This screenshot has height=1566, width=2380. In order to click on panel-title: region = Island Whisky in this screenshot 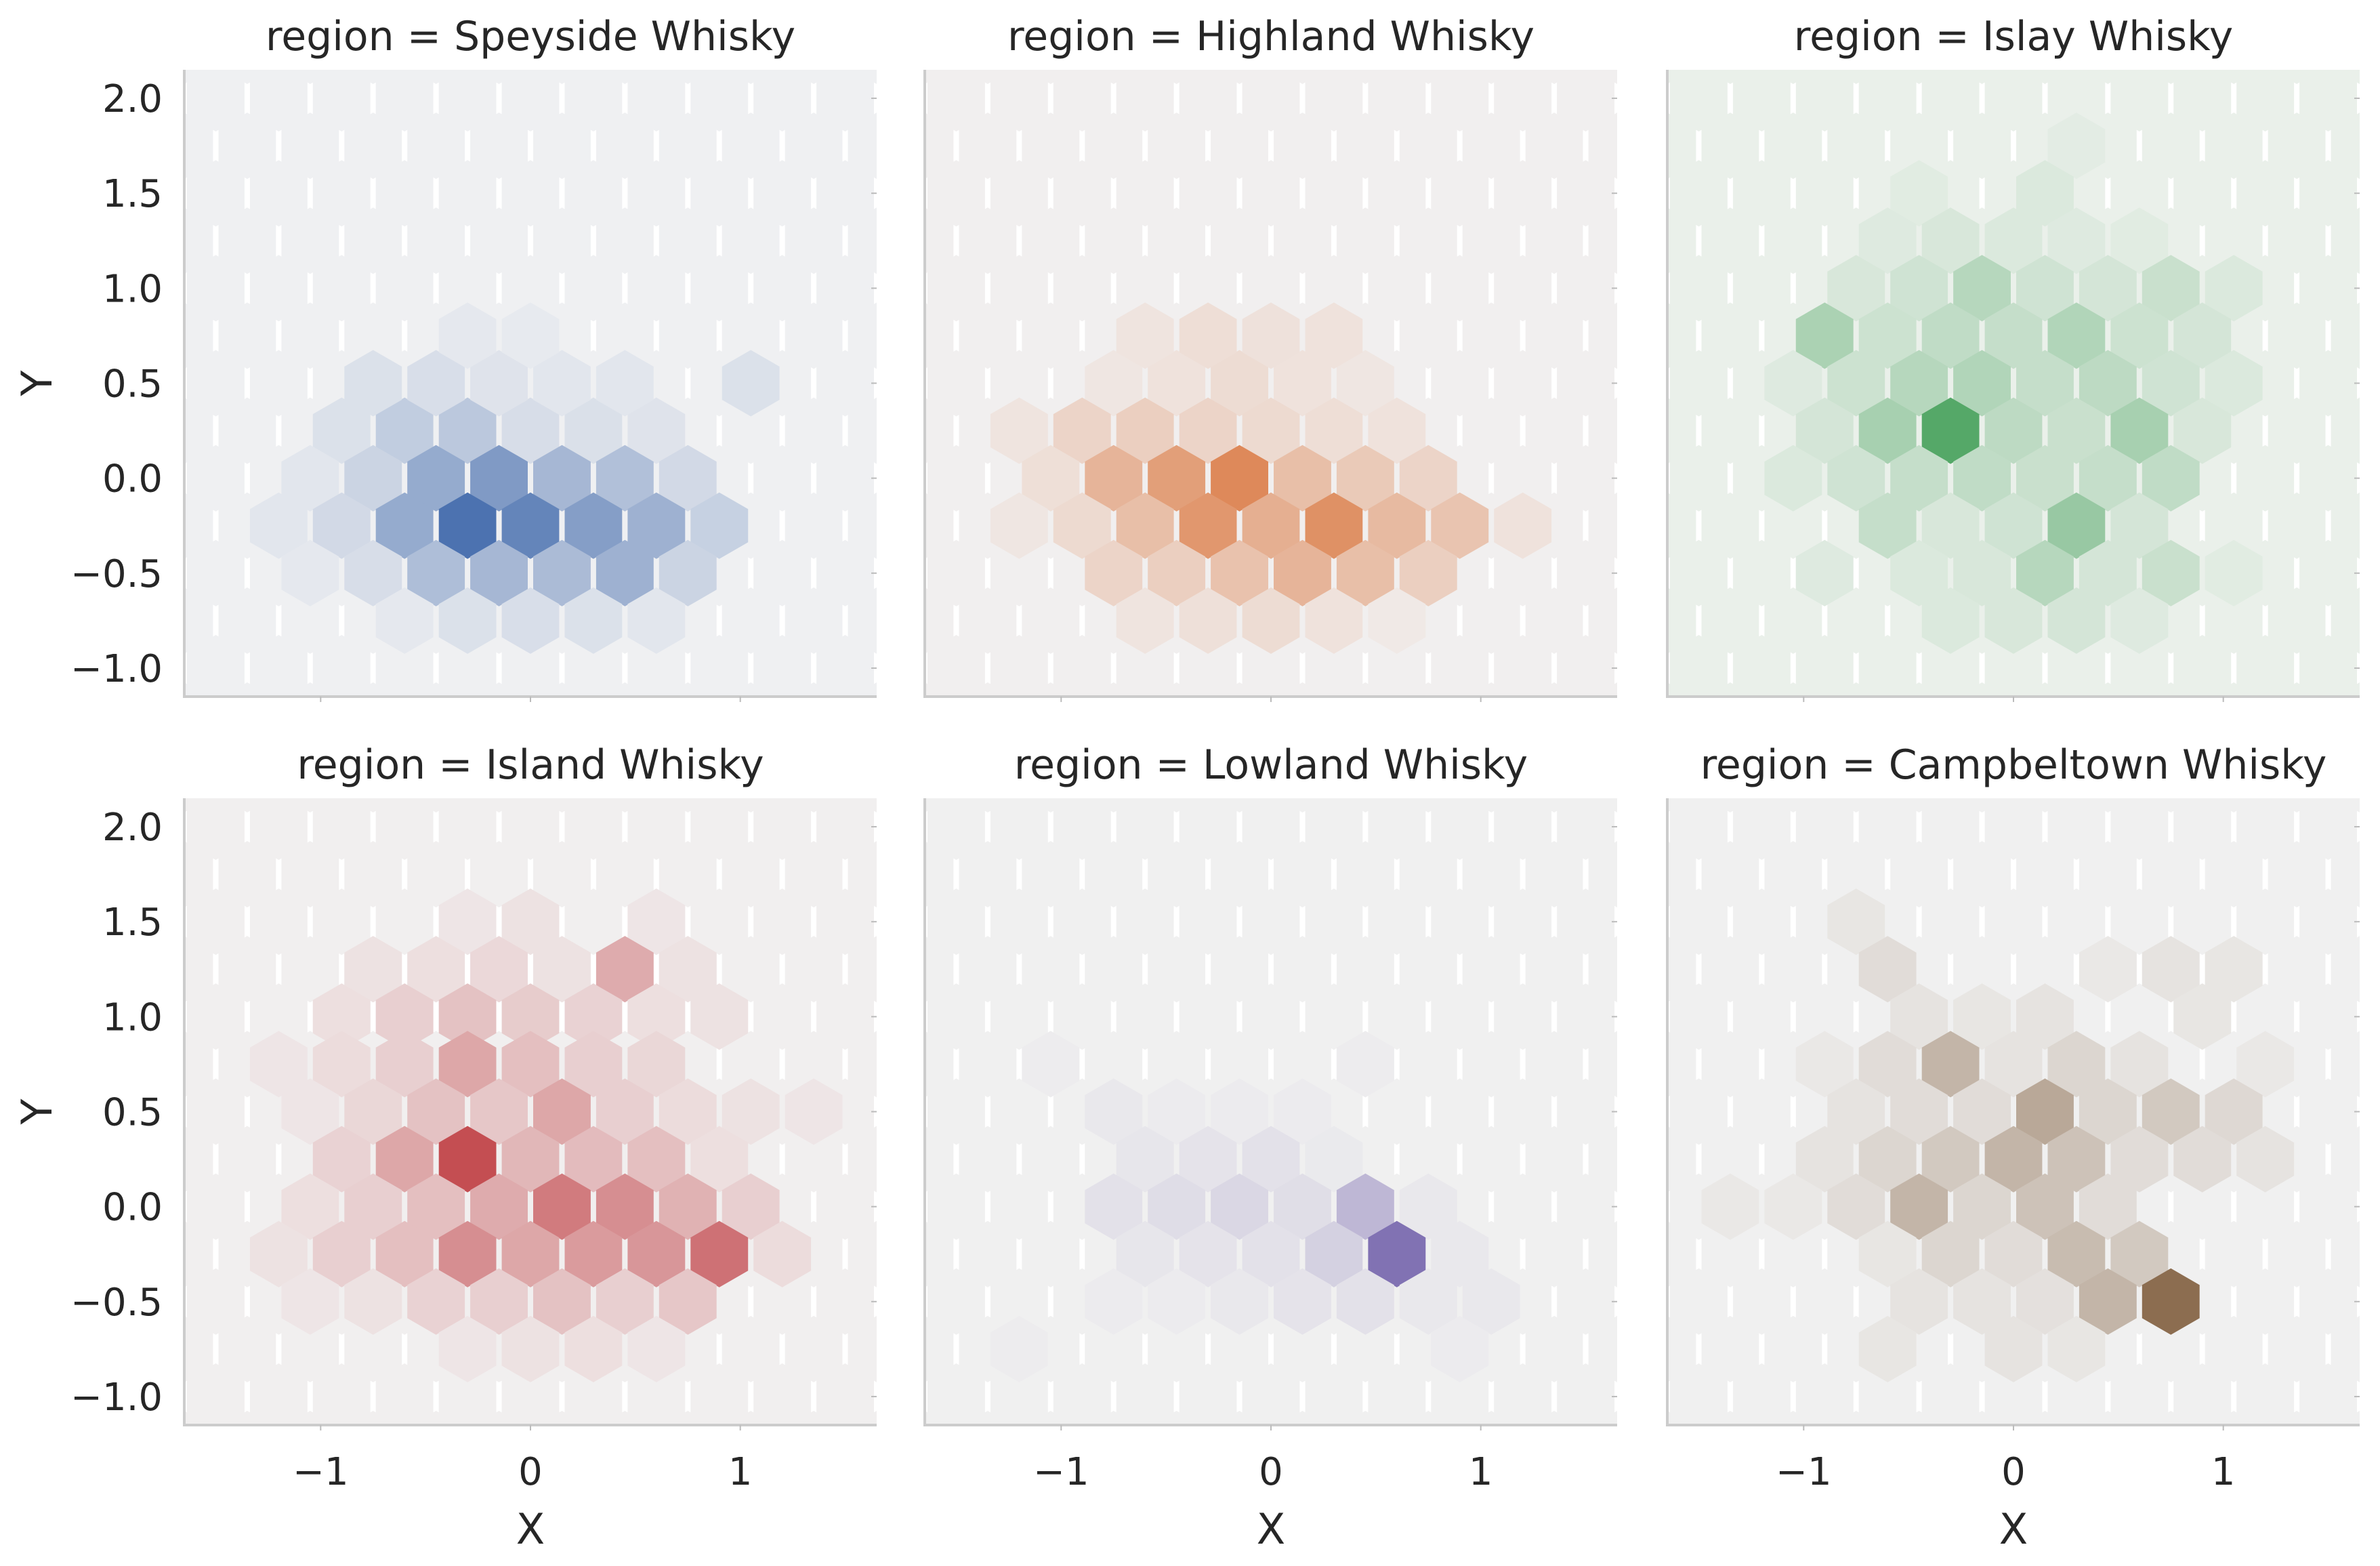, I will do `click(530, 765)`.